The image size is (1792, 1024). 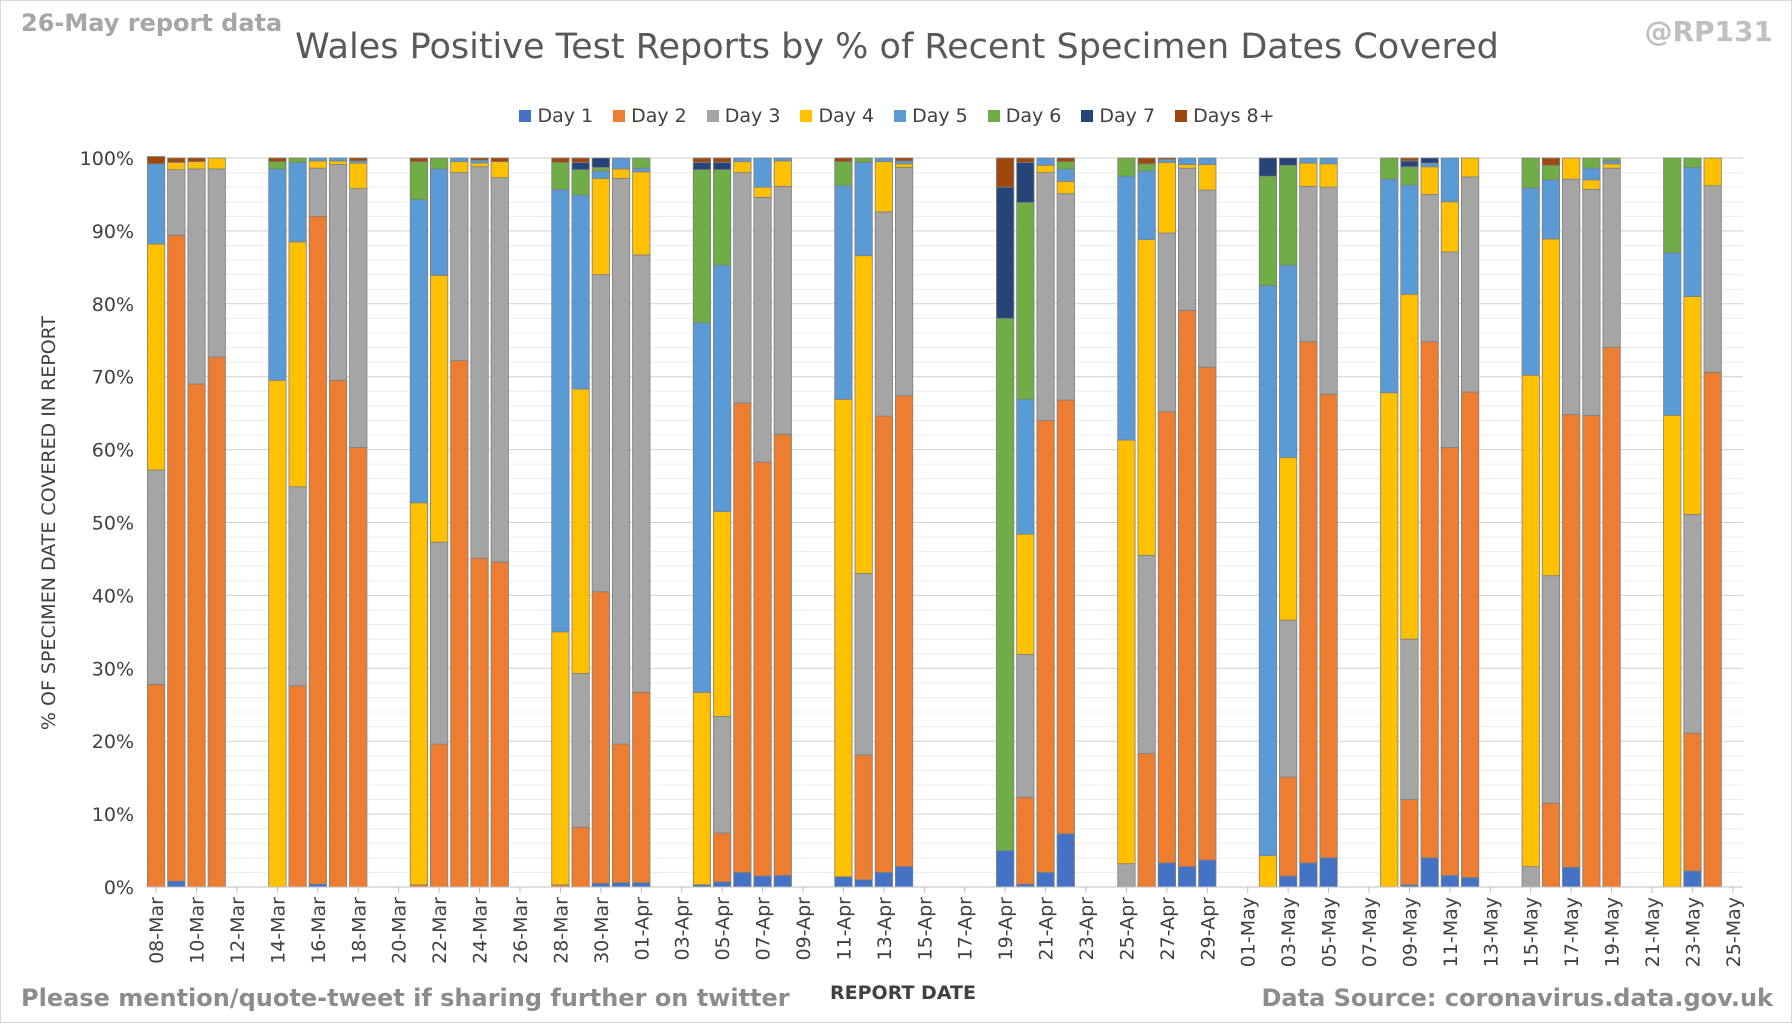 I want to click on data-source: Data Source: coronavirus.data.gov.uk, so click(x=1517, y=998).